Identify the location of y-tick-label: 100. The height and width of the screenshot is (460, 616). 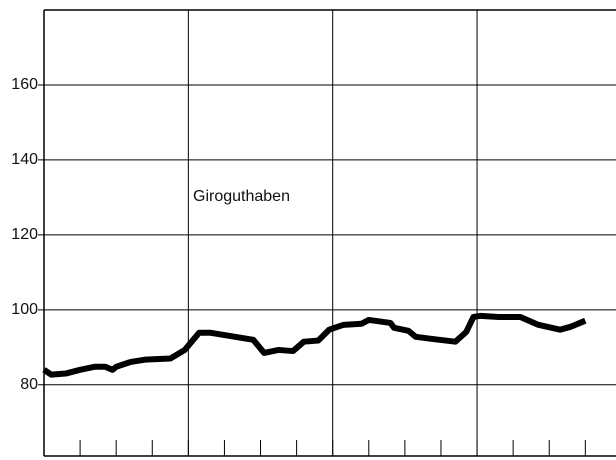
(24, 309).